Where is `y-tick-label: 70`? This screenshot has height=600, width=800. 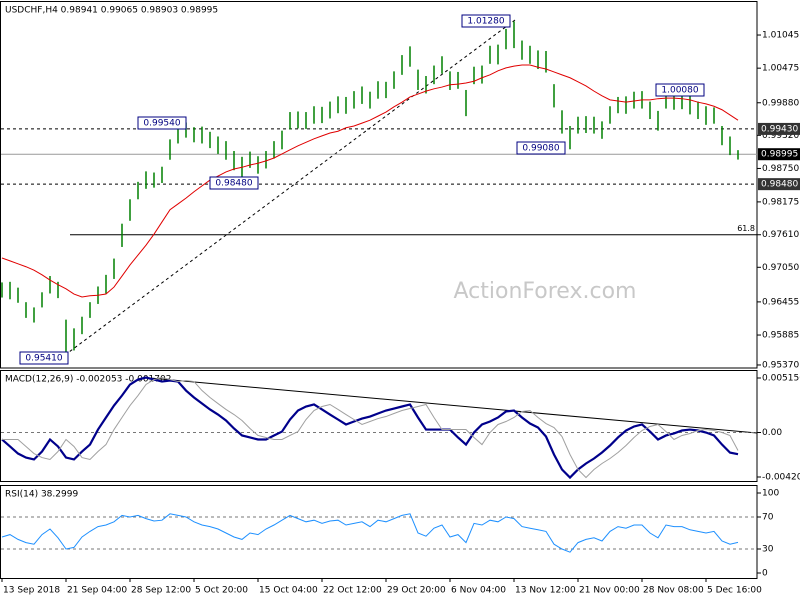
y-tick-label: 70 is located at coordinates (768, 518).